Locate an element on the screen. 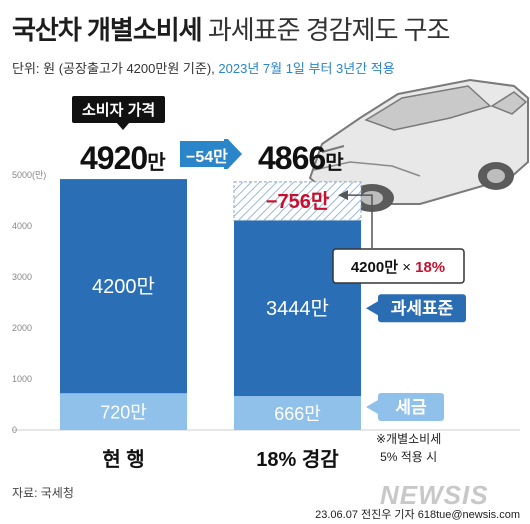  footnote-line1: ※개별소비세 is located at coordinates (409, 439).